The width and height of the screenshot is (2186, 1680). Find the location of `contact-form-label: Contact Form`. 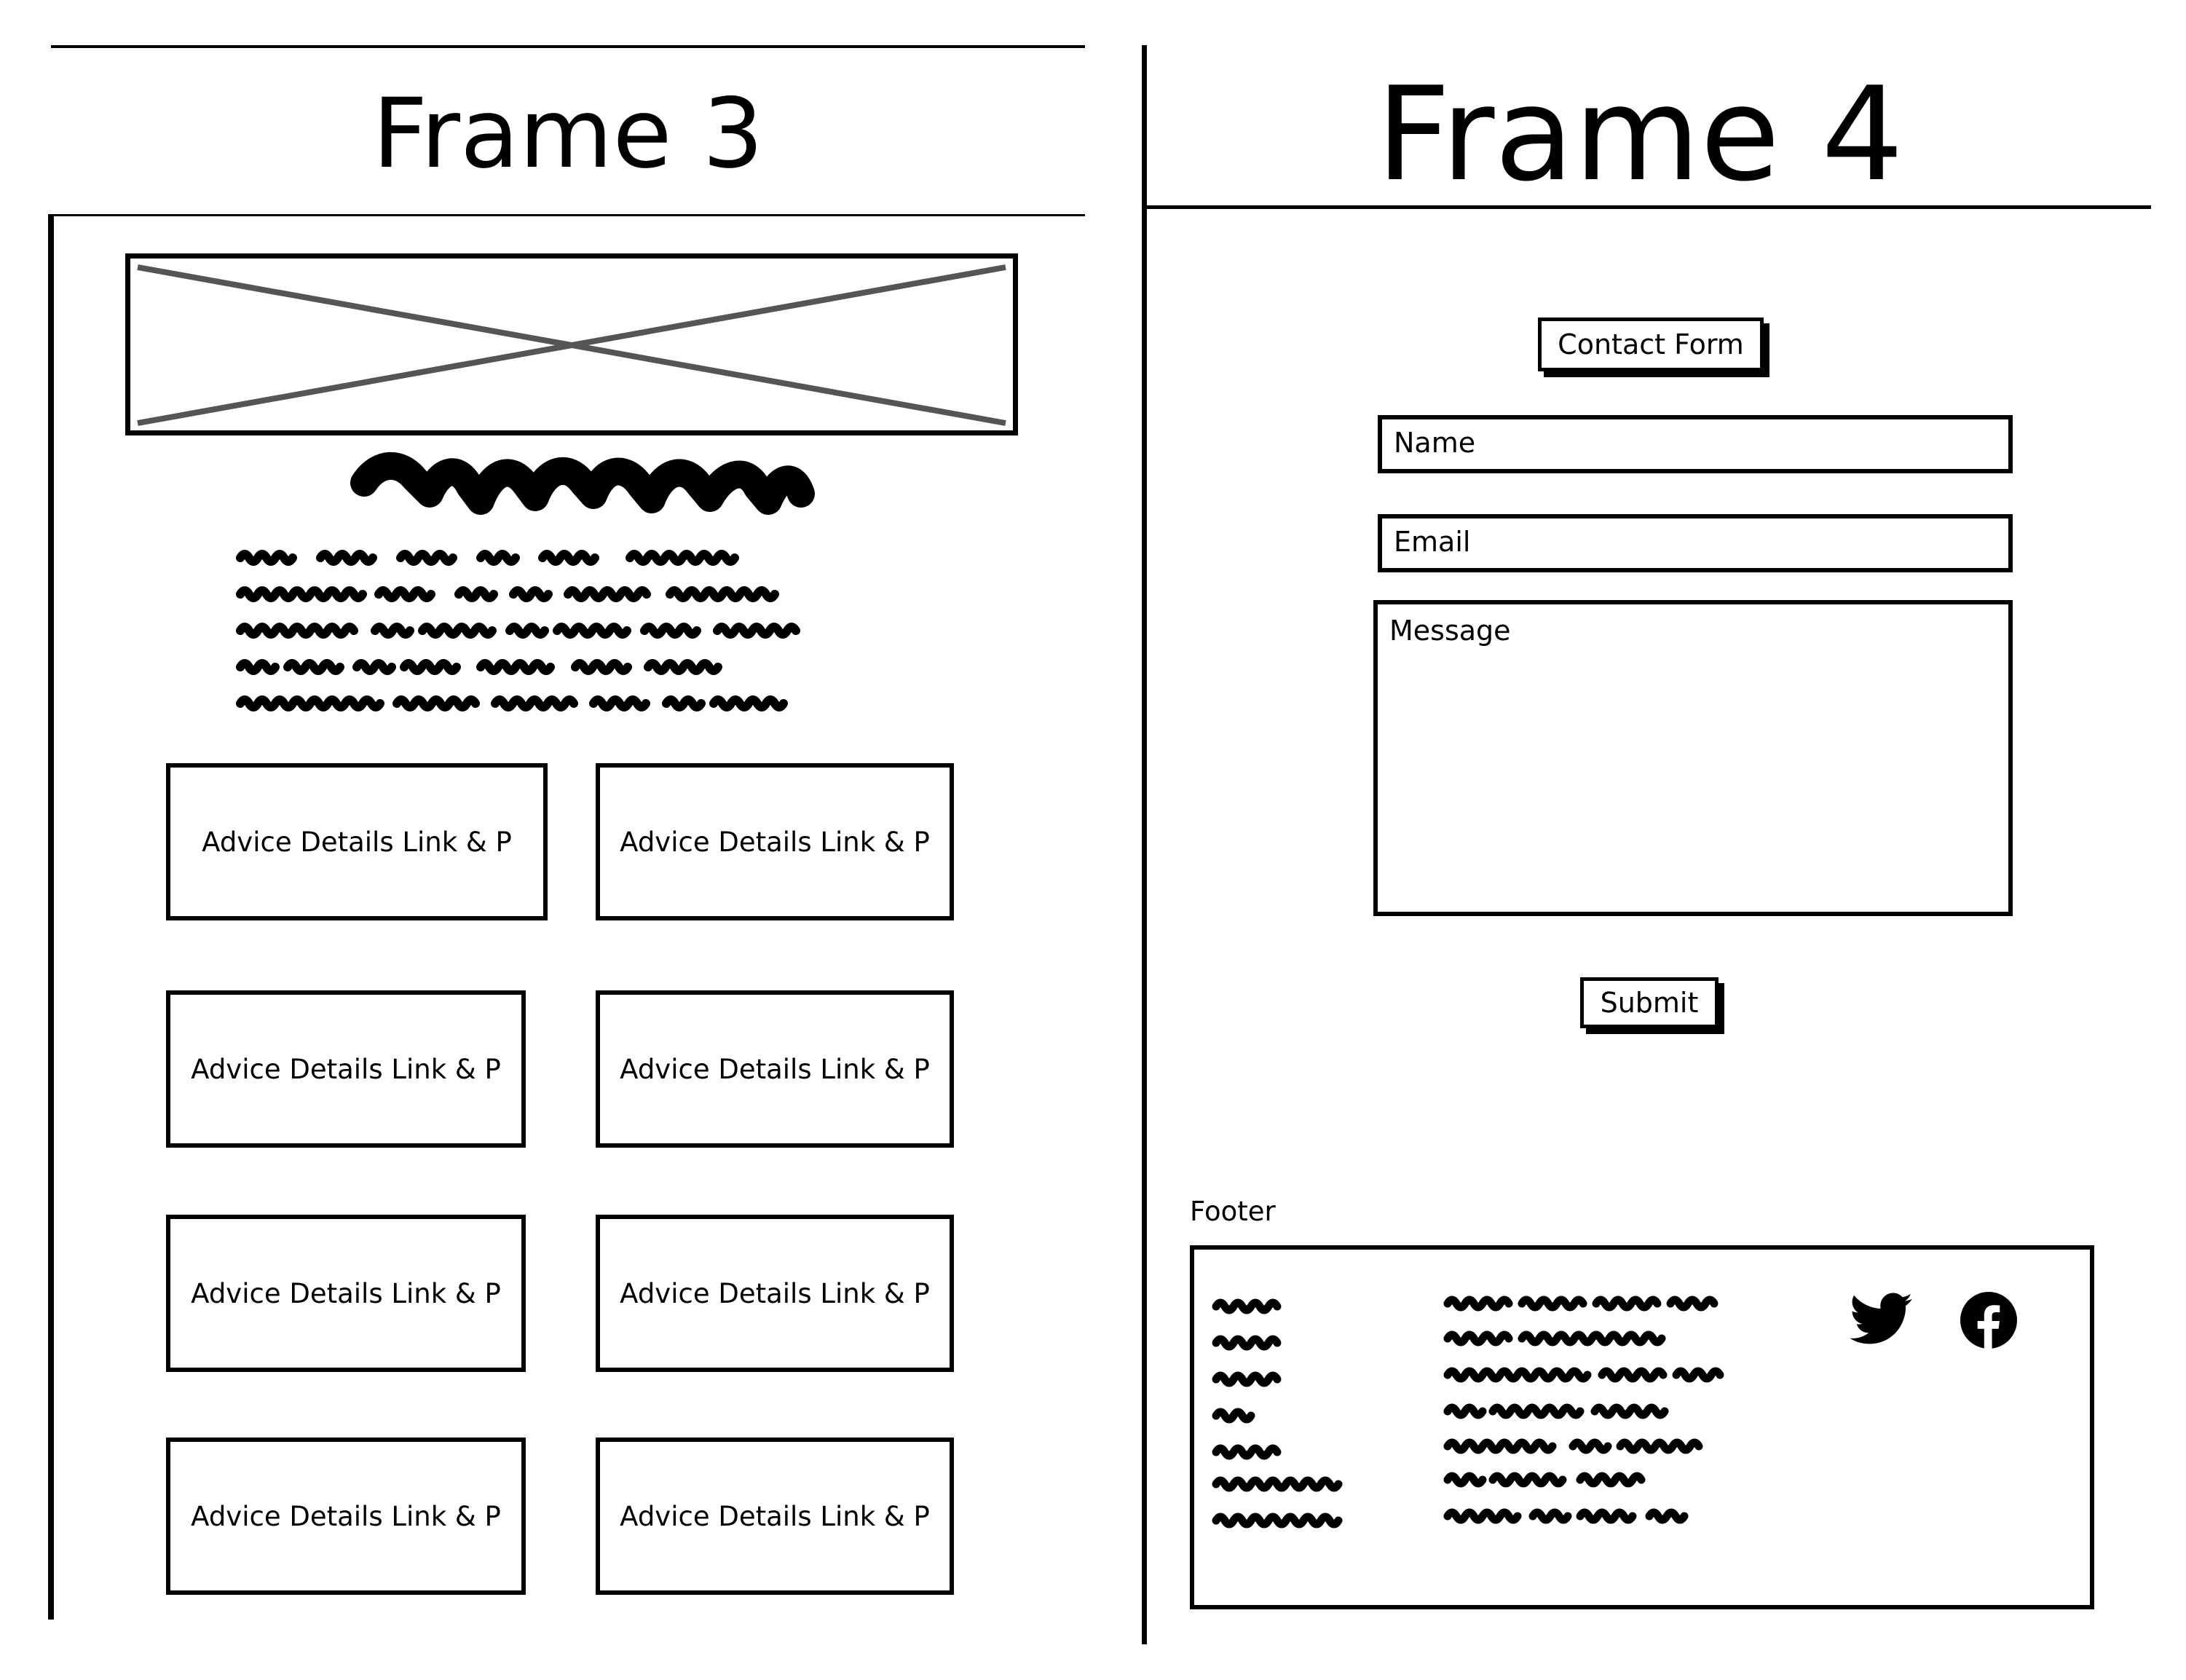

contact-form-label: Contact Form is located at coordinates (1651, 344).